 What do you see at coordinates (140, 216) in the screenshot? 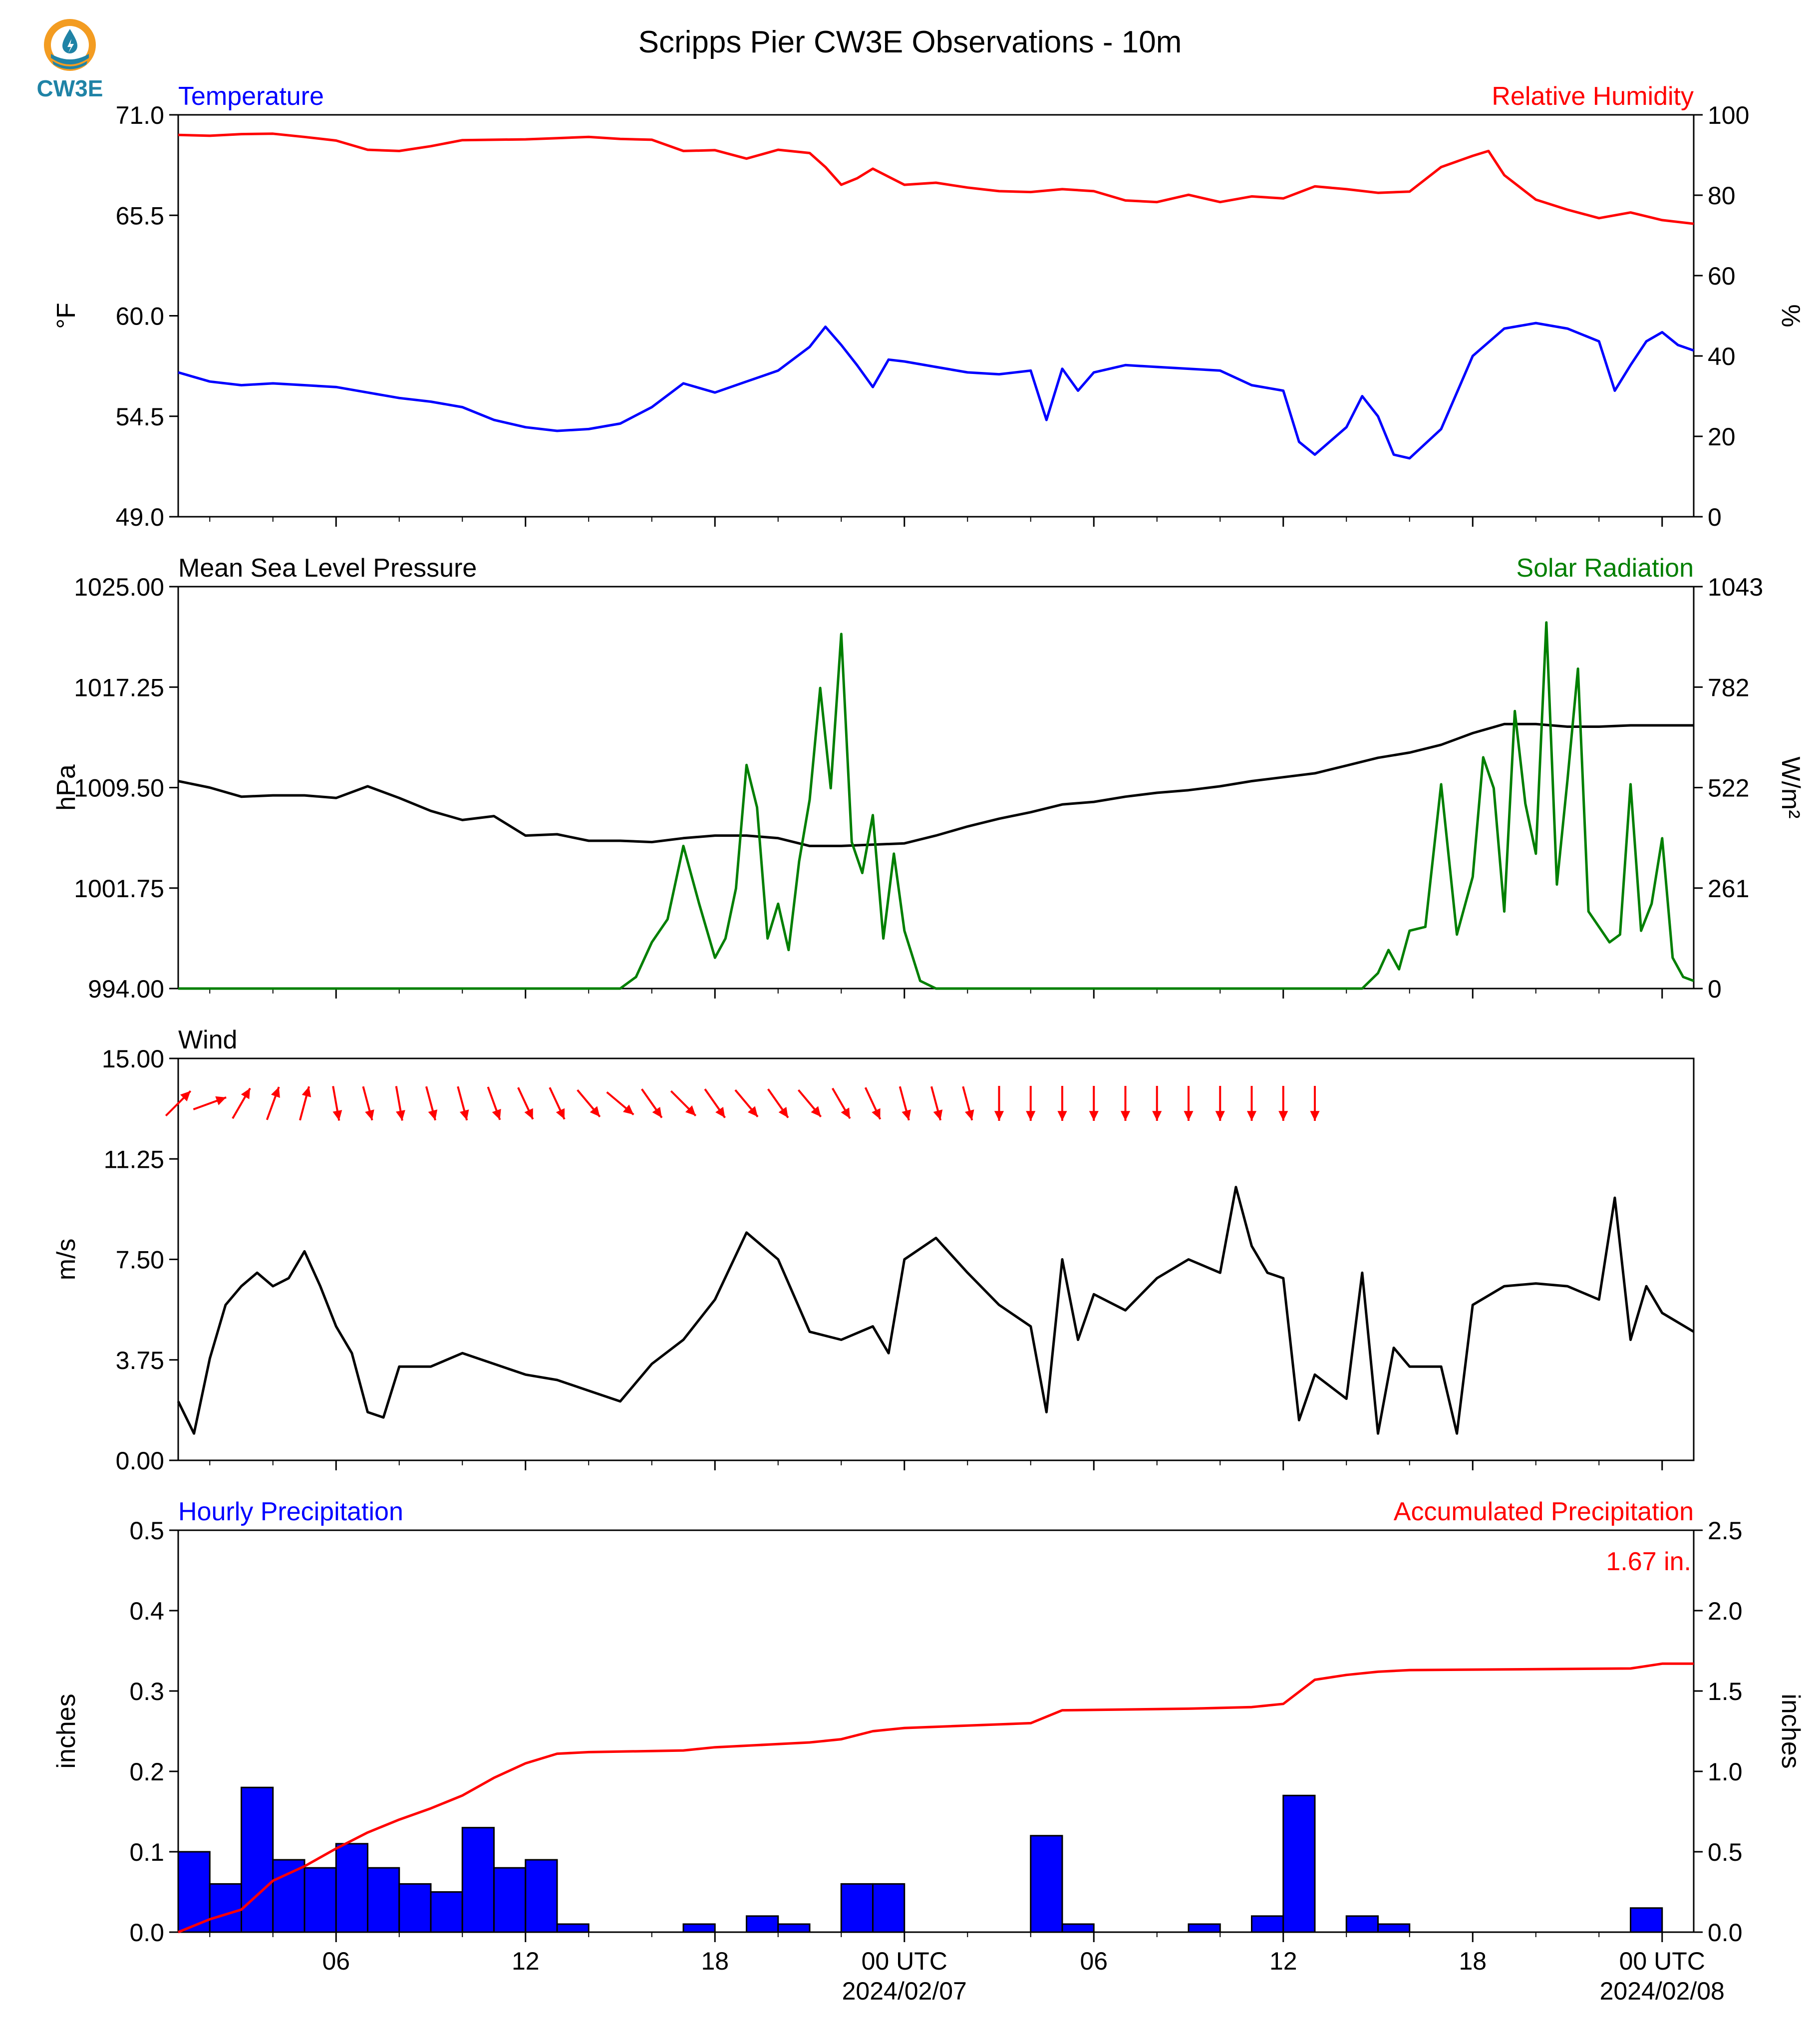
I see `temperature-humidity-ytick-label: 65.5` at bounding box center [140, 216].